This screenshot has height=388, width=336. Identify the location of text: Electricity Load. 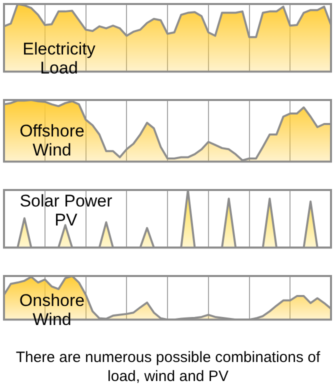
(59, 58).